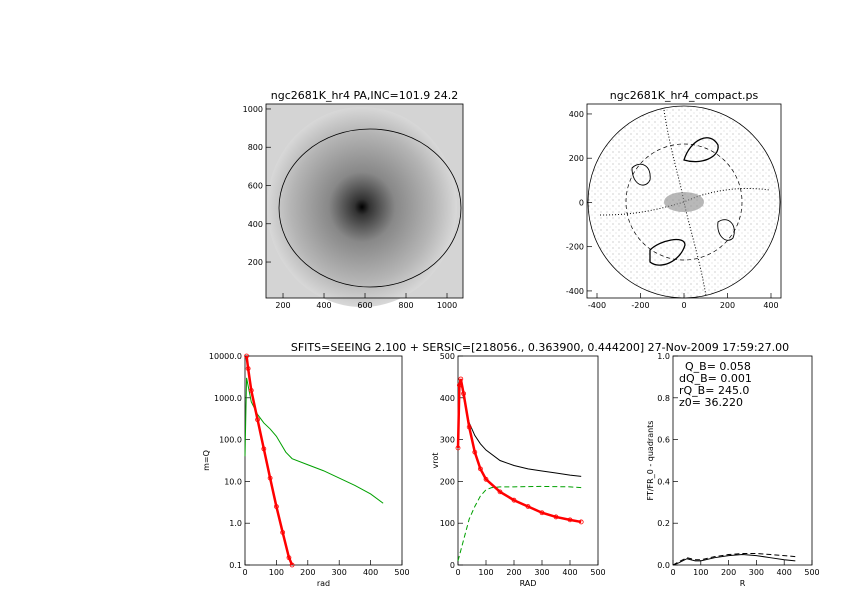 Image resolution: width=842 pixels, height=595 pixels. Describe the element at coordinates (718, 366) in the screenshot. I see `annotation: Q_B= 0.058` at that location.